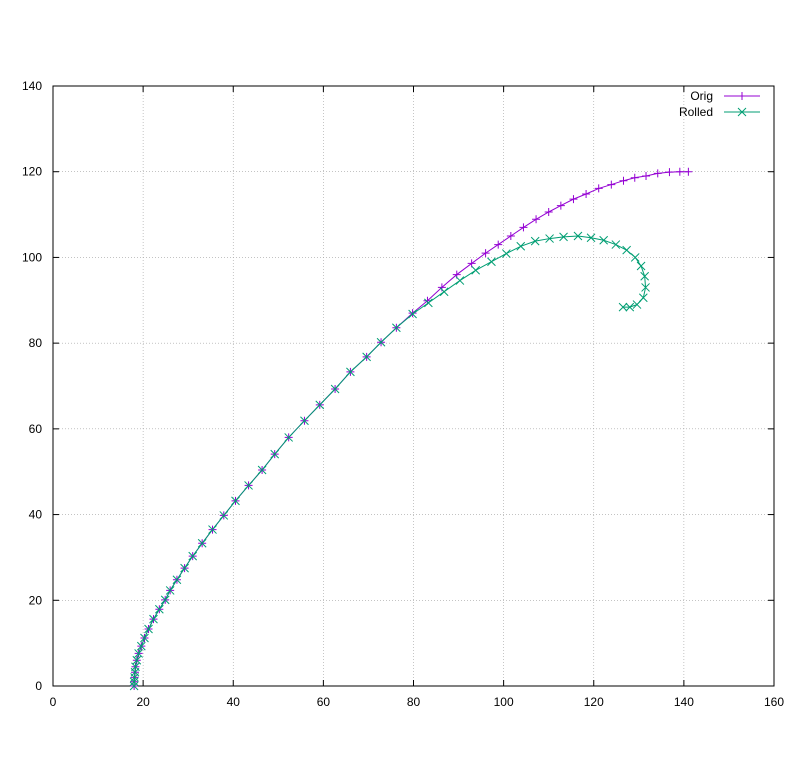 This screenshot has height=782, width=799. Describe the element at coordinates (774, 702) in the screenshot. I see `x-tick-label: 160` at that location.